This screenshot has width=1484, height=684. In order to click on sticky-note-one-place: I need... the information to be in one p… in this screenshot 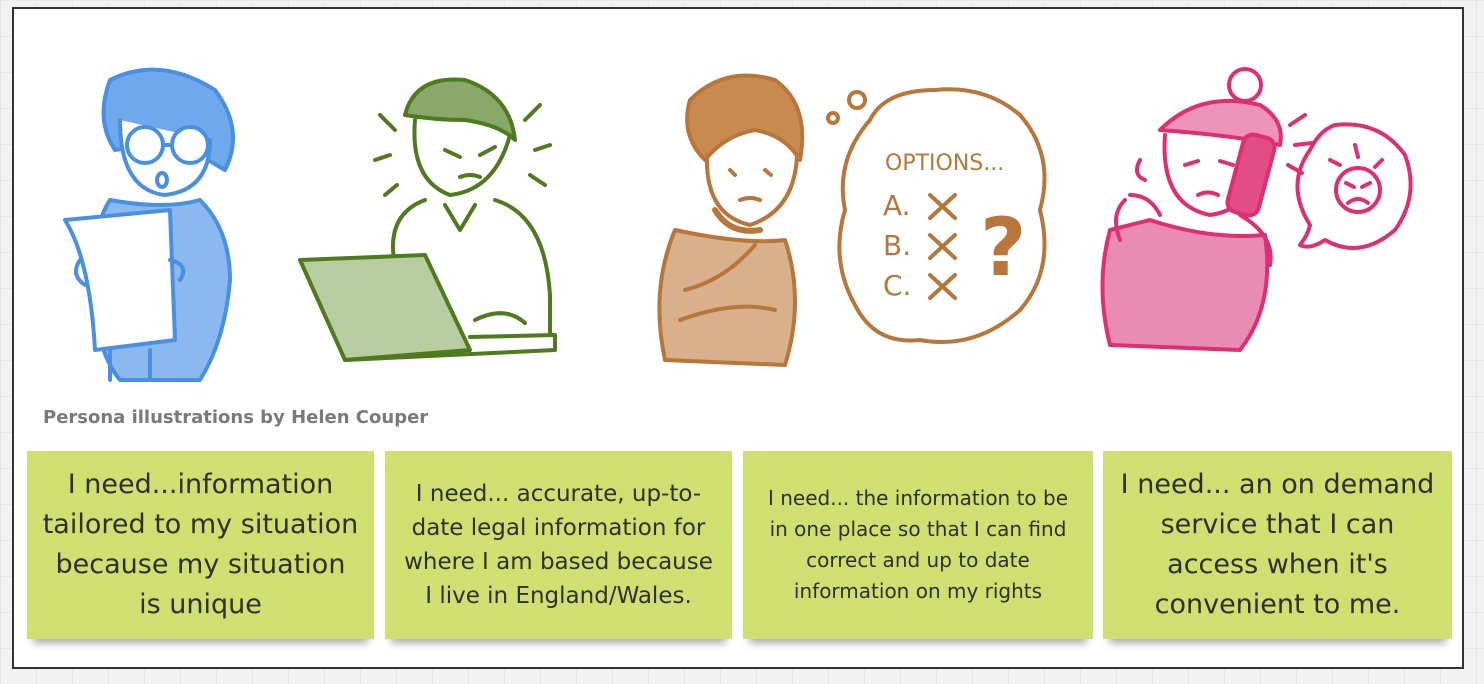, I will do `click(918, 545)`.